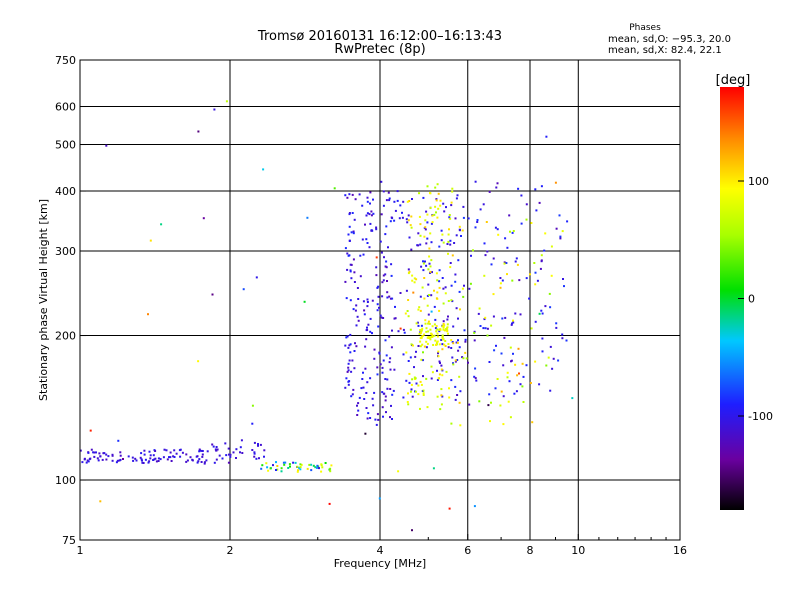 Image resolution: width=800 pixels, height=600 pixels. What do you see at coordinates (758, 181) in the screenshot?
I see `colorbar-tick-label-100: 100` at bounding box center [758, 181].